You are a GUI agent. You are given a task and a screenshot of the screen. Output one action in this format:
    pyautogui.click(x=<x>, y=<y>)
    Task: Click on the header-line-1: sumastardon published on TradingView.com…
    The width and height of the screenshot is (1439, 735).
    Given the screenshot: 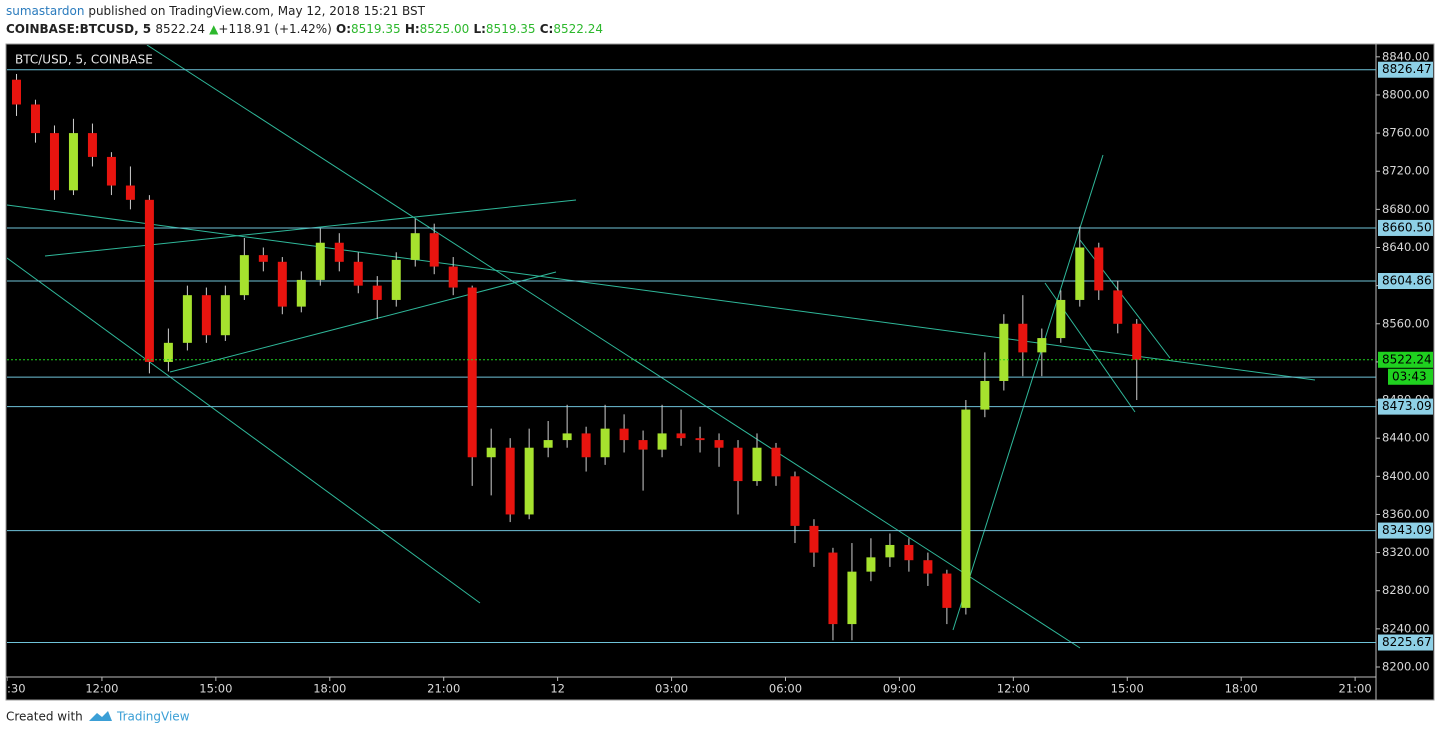 What is the action you would take?
    pyautogui.click(x=216, y=11)
    